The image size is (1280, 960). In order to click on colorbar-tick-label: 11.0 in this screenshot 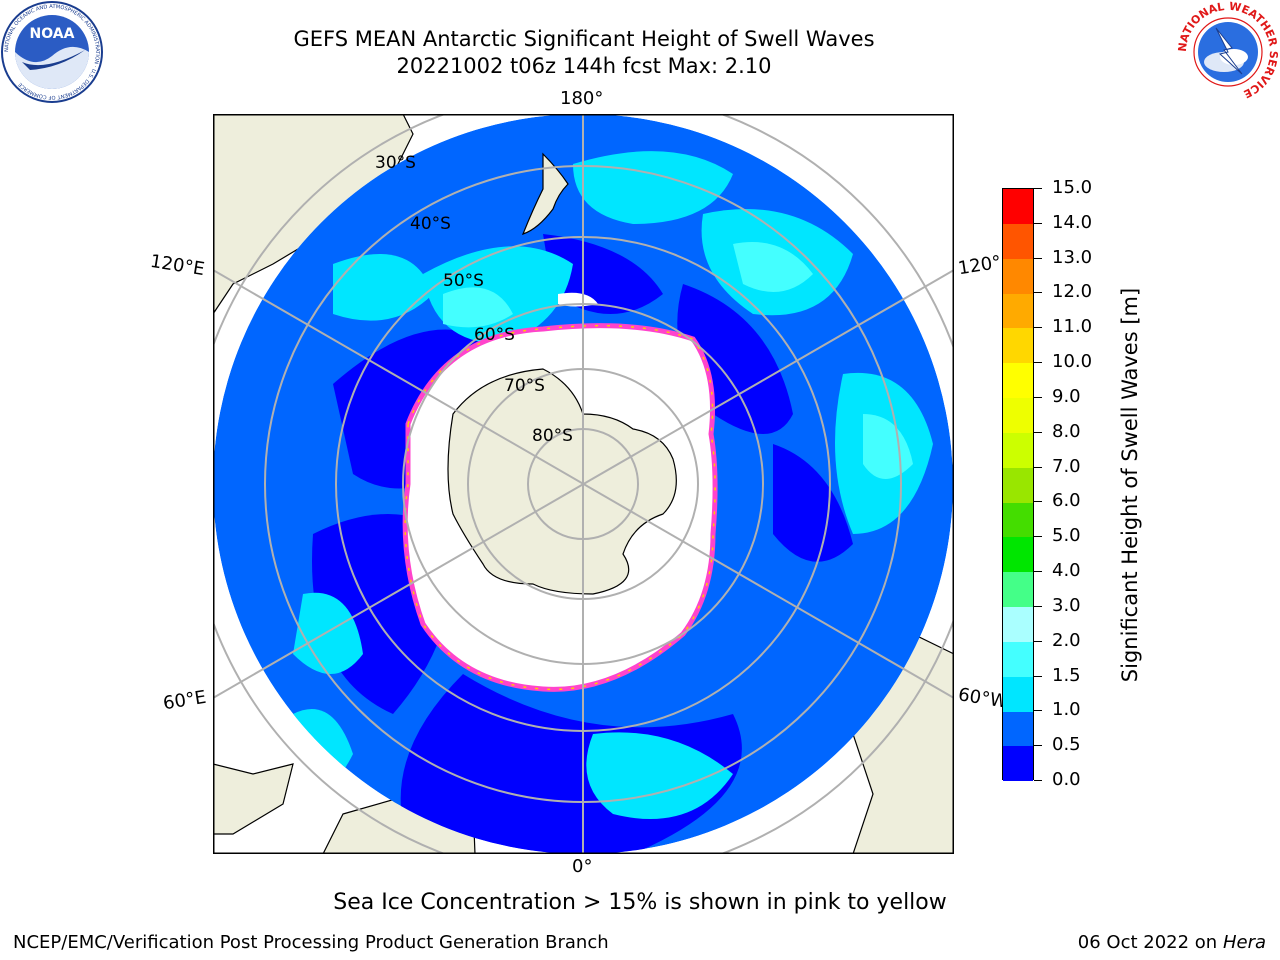, I will do `click(1072, 327)`.